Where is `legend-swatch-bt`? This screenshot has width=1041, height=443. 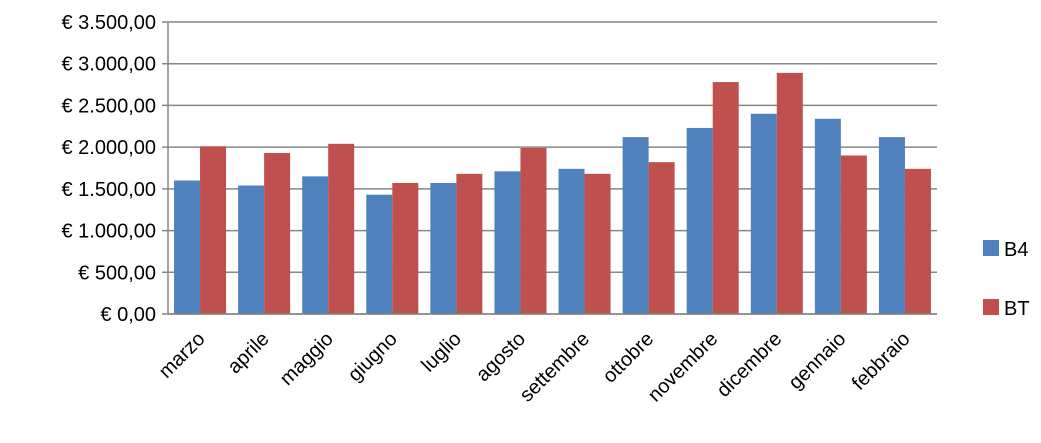
legend-swatch-bt is located at coordinates (991, 307).